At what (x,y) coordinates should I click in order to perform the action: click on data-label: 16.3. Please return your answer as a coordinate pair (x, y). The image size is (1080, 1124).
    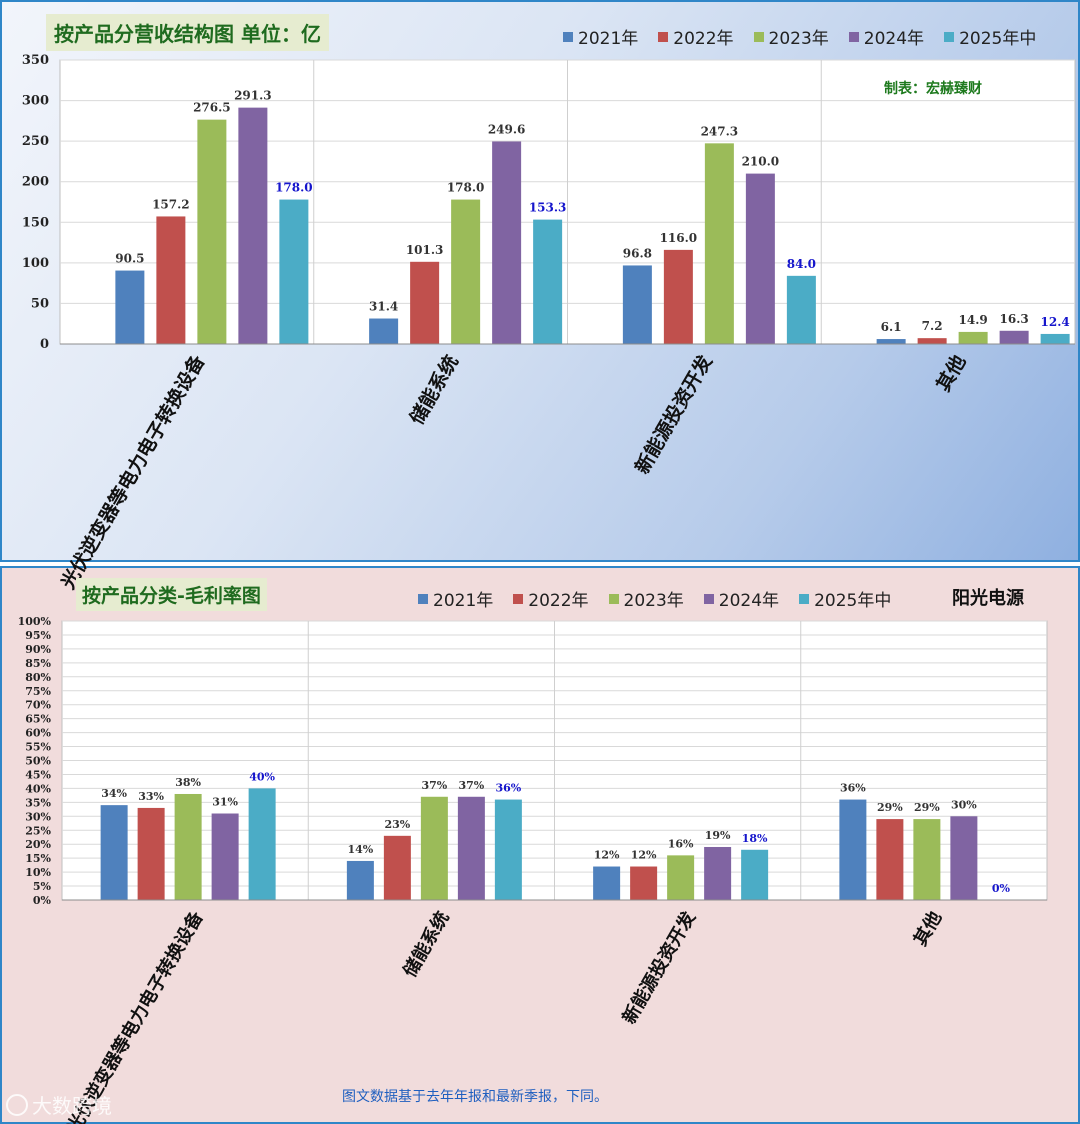
    Looking at the image, I should click on (1014, 319).